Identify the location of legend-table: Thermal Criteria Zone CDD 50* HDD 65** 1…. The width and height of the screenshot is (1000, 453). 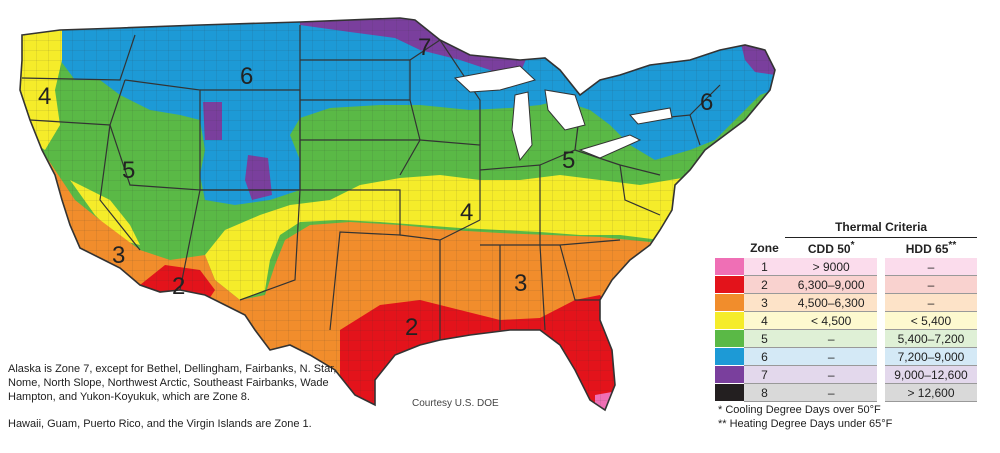
(846, 309).